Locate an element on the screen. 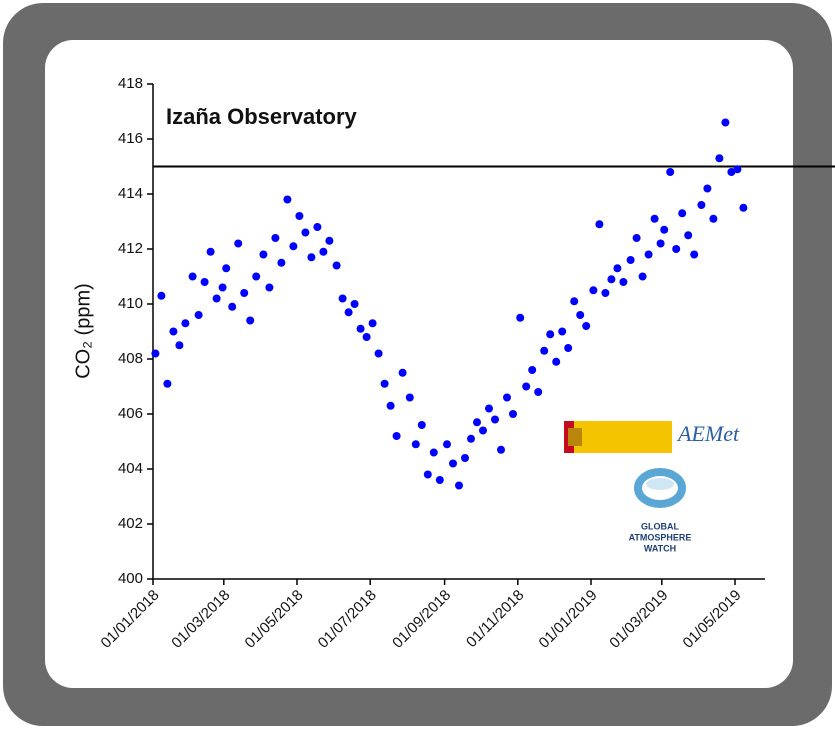 The height and width of the screenshot is (734, 835). y-axis-label: CO₂ (ppm) is located at coordinates (83, 331).